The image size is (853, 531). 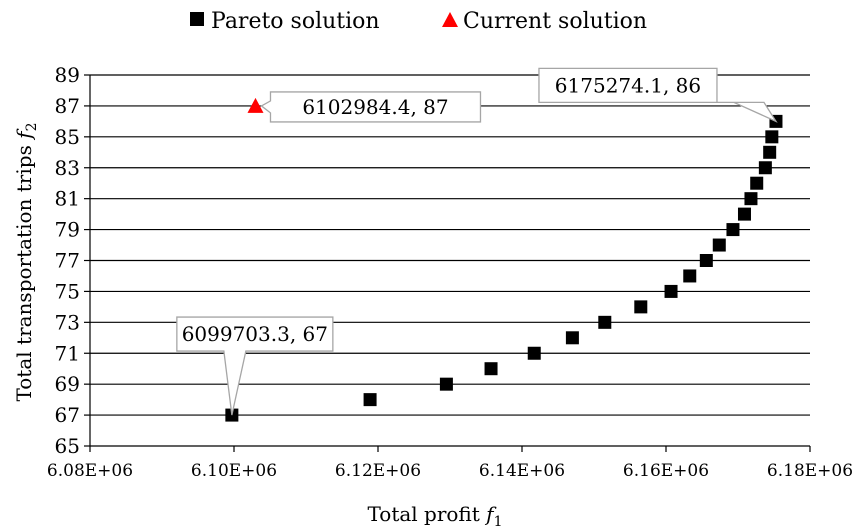 What do you see at coordinates (67, 199) in the screenshot?
I see `y-tick-label: 81` at bounding box center [67, 199].